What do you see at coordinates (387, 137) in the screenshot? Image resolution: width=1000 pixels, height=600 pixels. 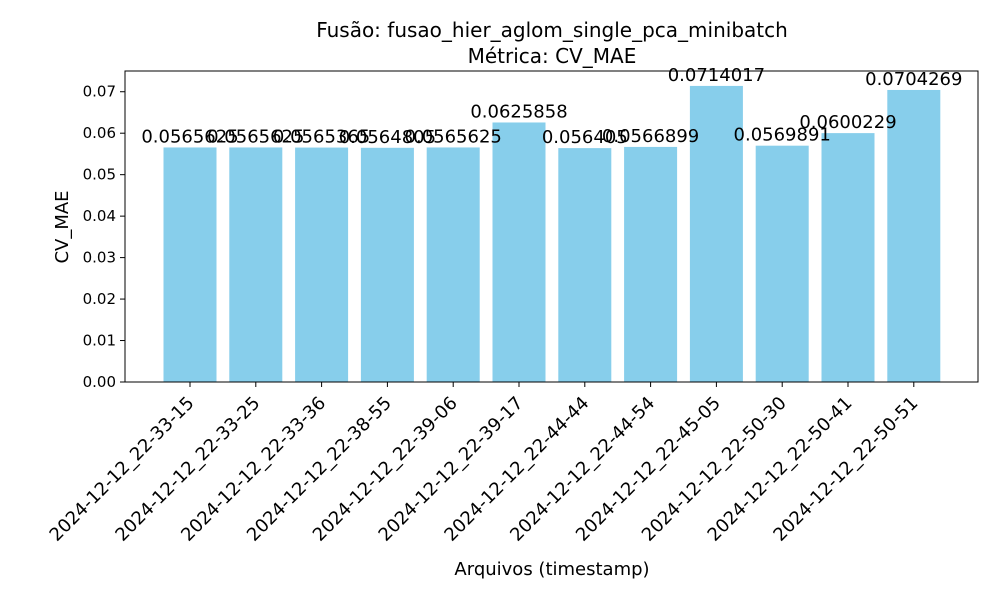 I see `bar-value-label: 0.0564805` at bounding box center [387, 137].